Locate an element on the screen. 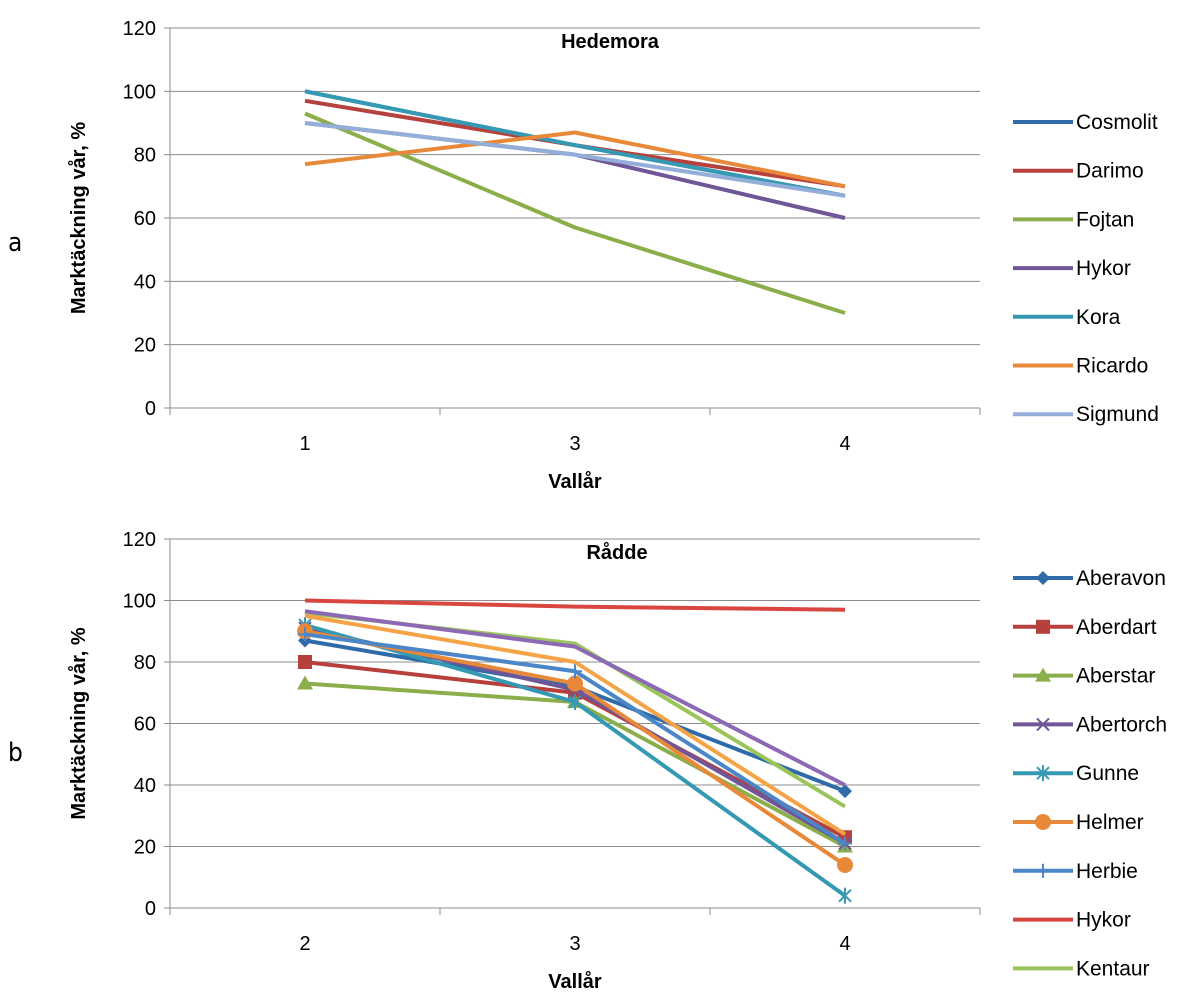  series-herbie is located at coordinates (575, 739).